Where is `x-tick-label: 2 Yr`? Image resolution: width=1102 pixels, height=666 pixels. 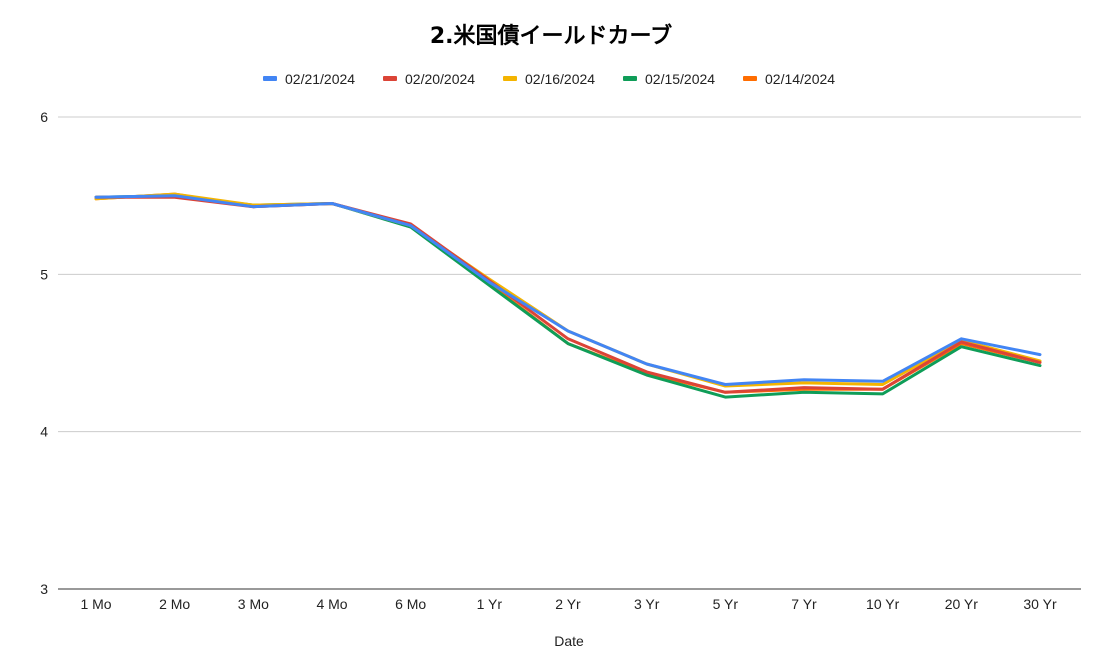 x-tick-label: 2 Yr is located at coordinates (568, 604).